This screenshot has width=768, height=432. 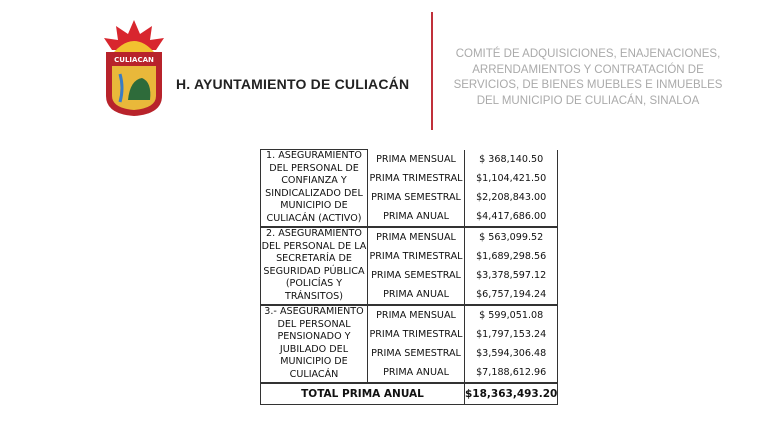 I want to click on table-row: PRIMA ANUAL $4,417,686.00, so click(x=410, y=217).